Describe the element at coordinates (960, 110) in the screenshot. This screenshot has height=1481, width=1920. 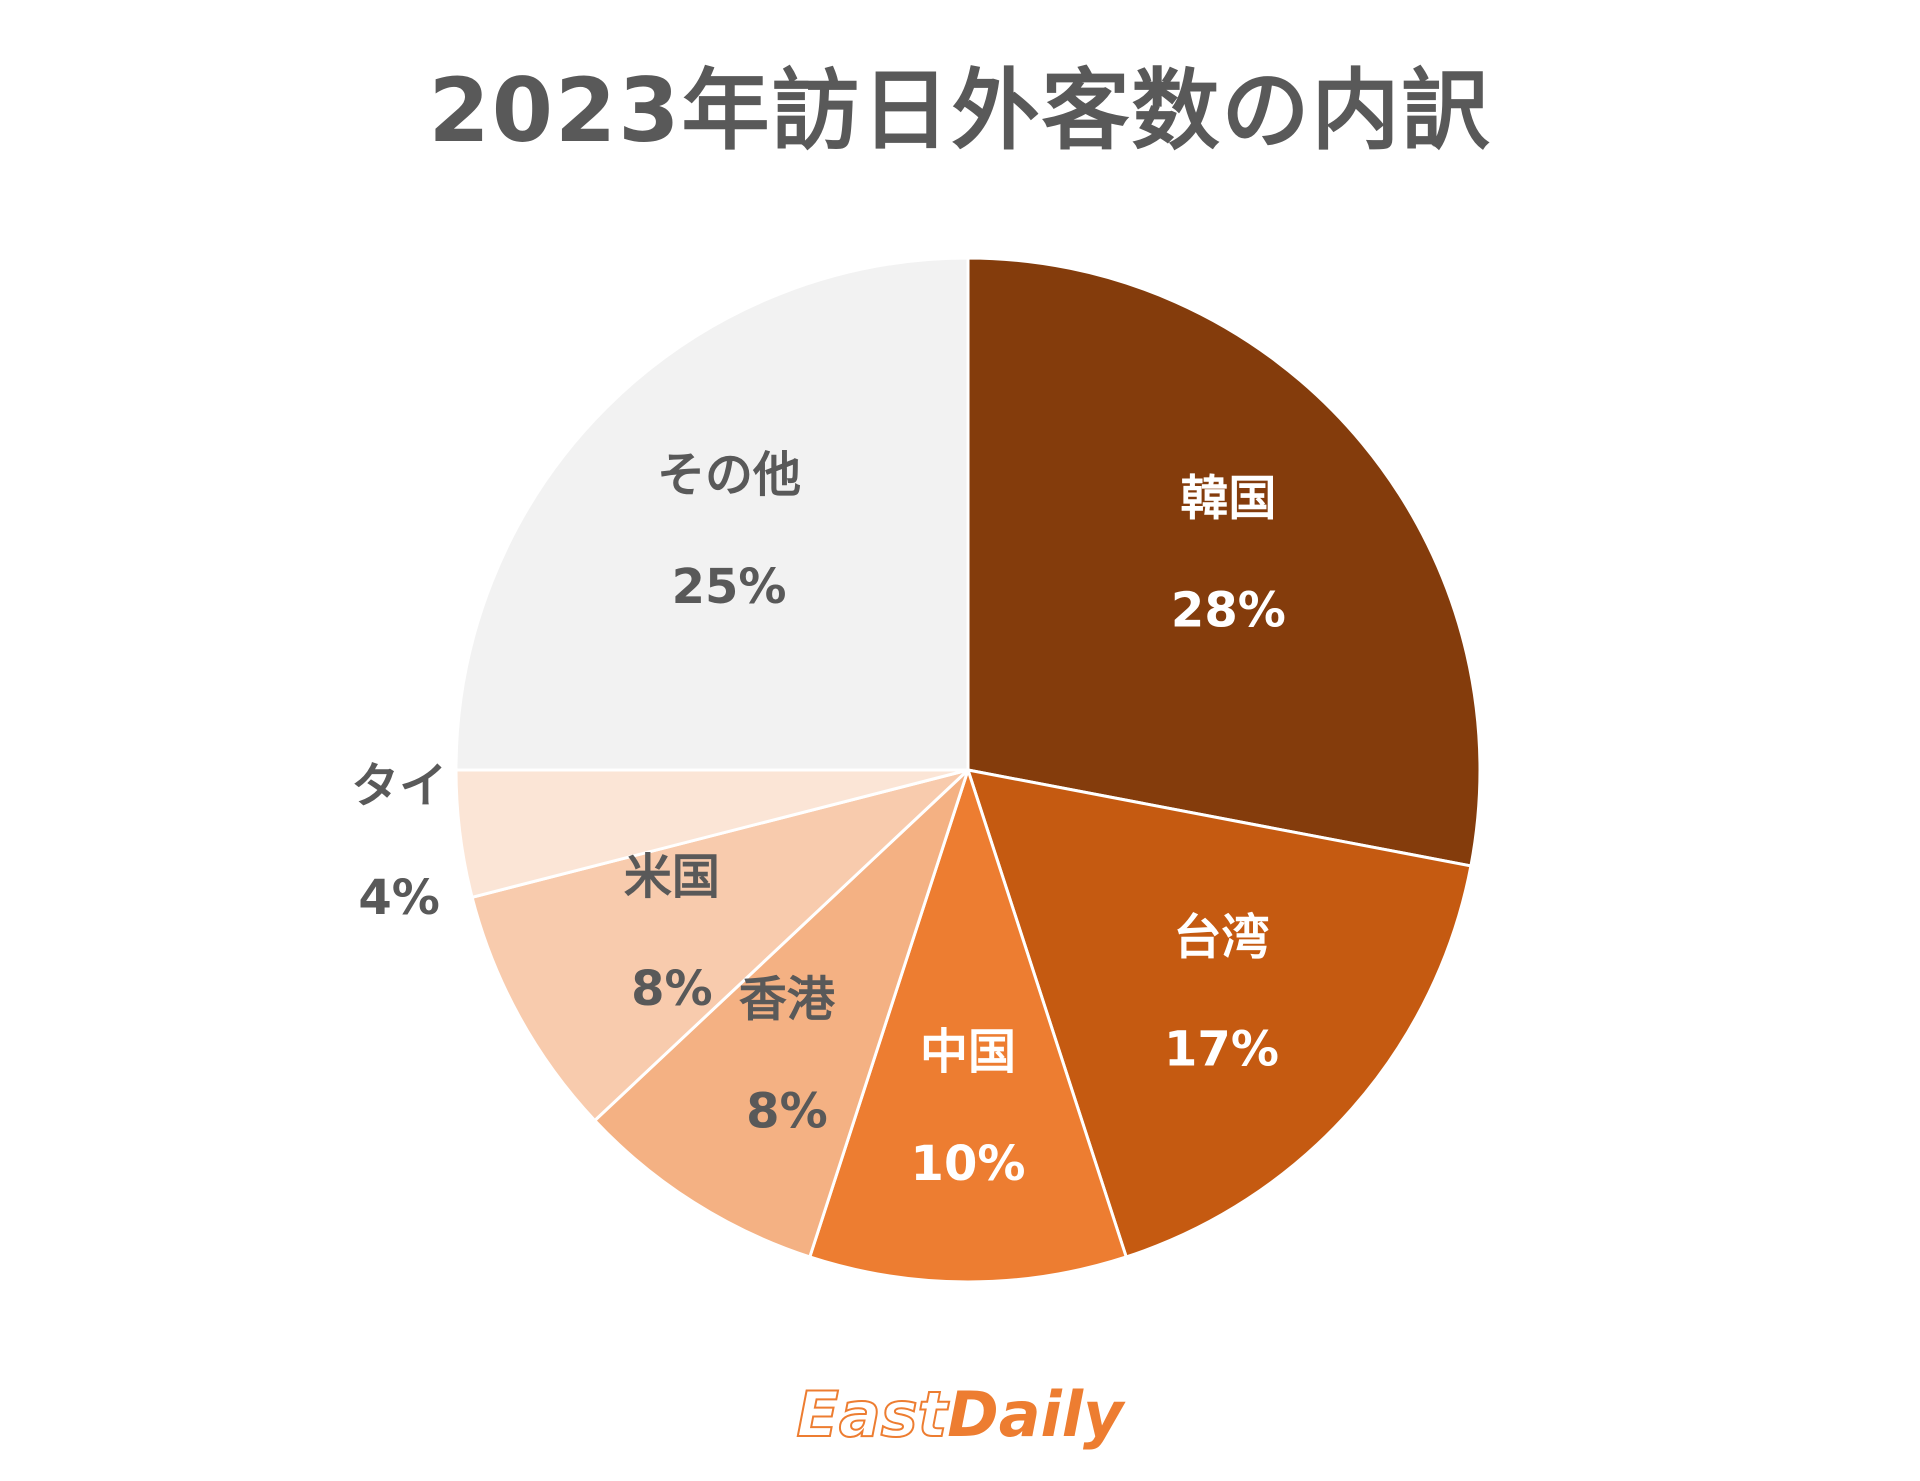
I see `chart-title: 2023年訪日外客数の内訳` at that location.